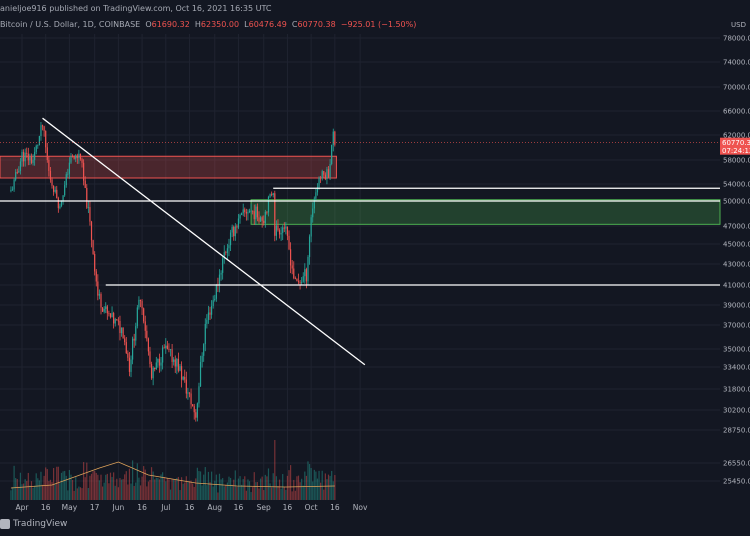  Describe the element at coordinates (736, 112) in the screenshot. I see `y-tick-label: 66000.00` at that location.